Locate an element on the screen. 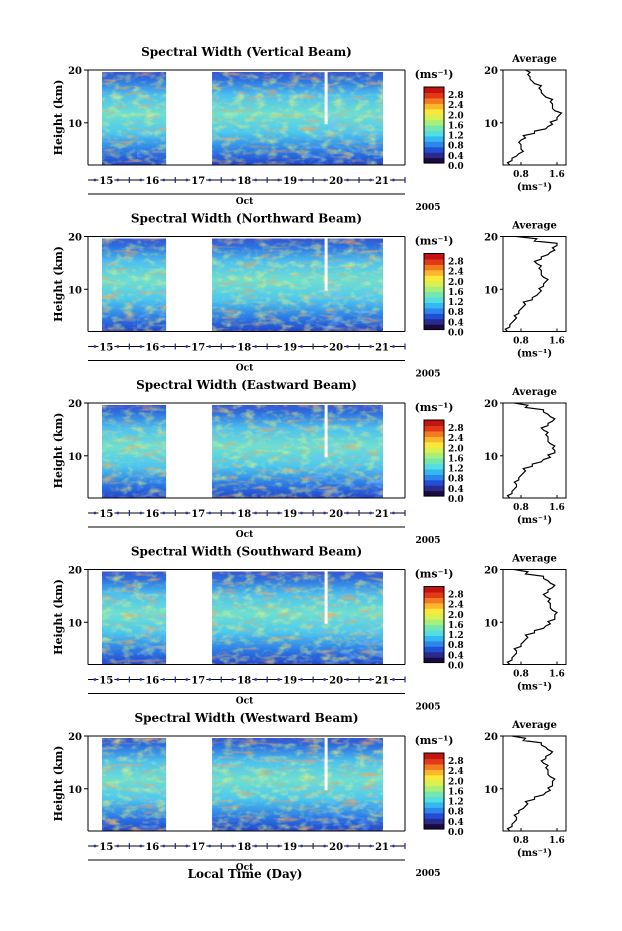 This screenshot has width=622, height=931. x-axis-label: Local Time (Day) is located at coordinates (245, 874).